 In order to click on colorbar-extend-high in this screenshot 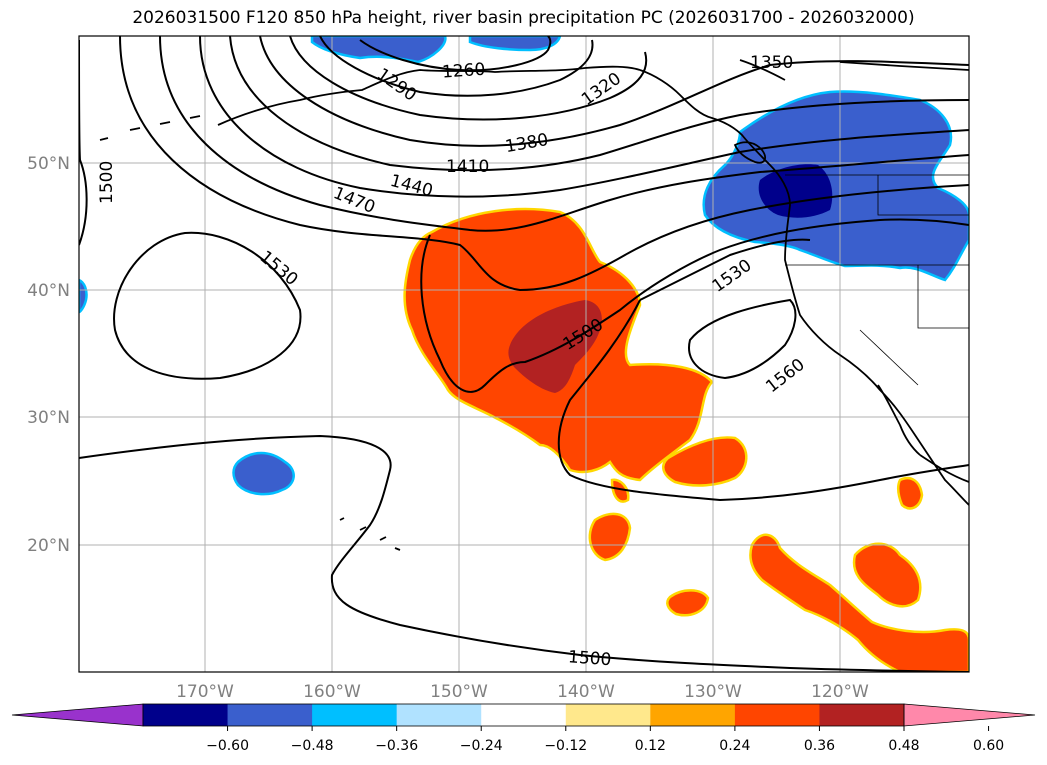, I will do `click(969, 715)`.